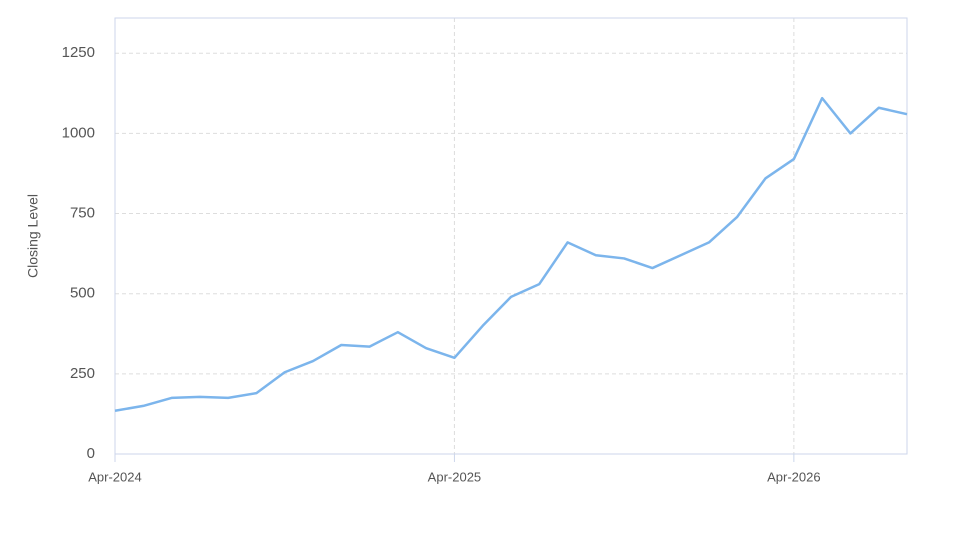 This screenshot has width=973, height=552. I want to click on y-tick-label: 1250, so click(78, 52).